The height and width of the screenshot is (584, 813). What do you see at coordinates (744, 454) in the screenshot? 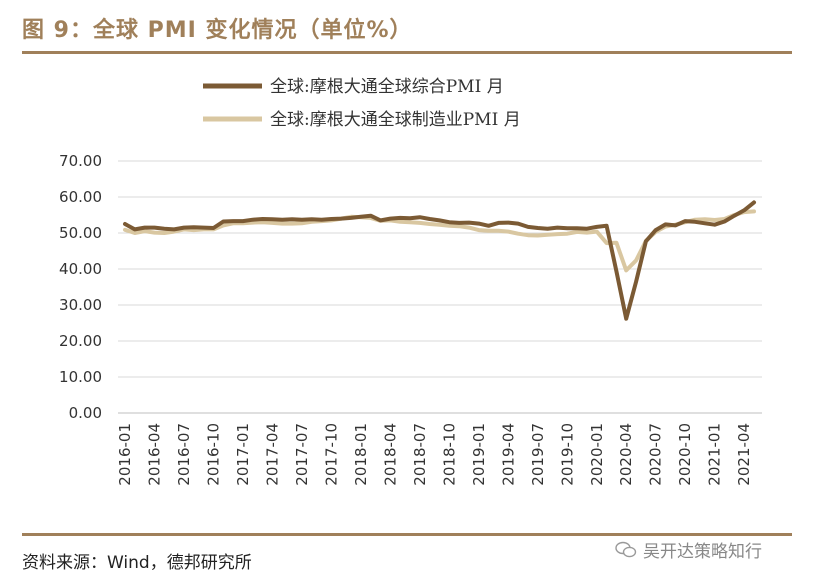
I see `x-tick-label: 2021-04` at bounding box center [744, 454].